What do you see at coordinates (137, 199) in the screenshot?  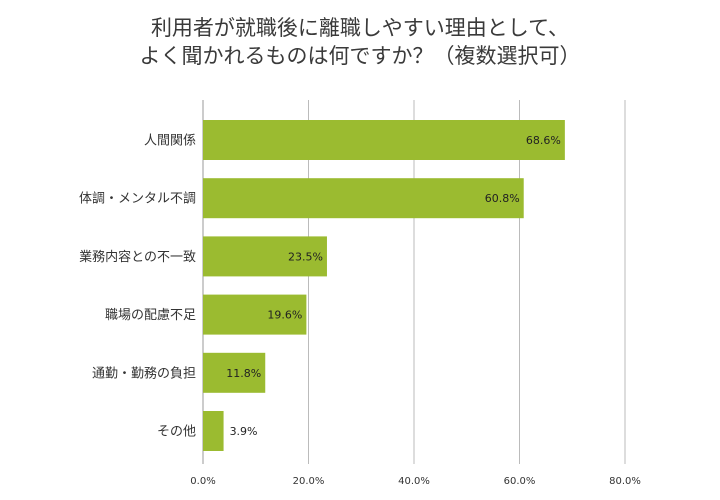 I see `category-label: 体調・メンタル不調` at bounding box center [137, 199].